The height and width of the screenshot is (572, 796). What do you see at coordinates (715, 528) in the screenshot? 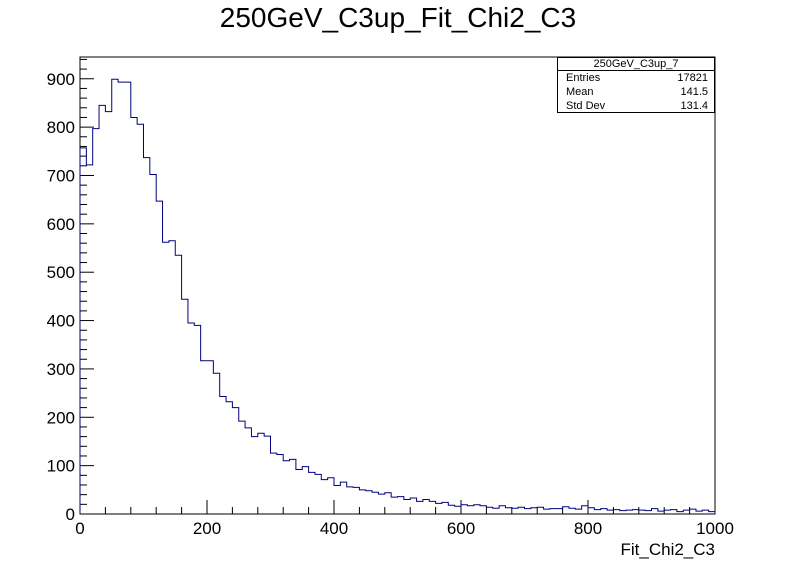
I see `x-tick-label: 1000` at bounding box center [715, 528].